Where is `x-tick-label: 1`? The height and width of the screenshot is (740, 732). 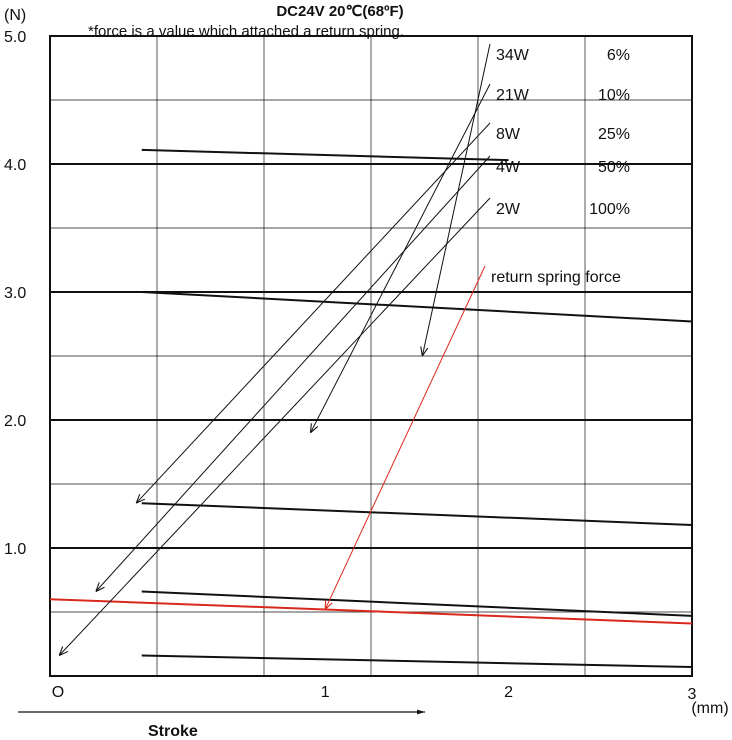 x-tick-label: 1 is located at coordinates (325, 692).